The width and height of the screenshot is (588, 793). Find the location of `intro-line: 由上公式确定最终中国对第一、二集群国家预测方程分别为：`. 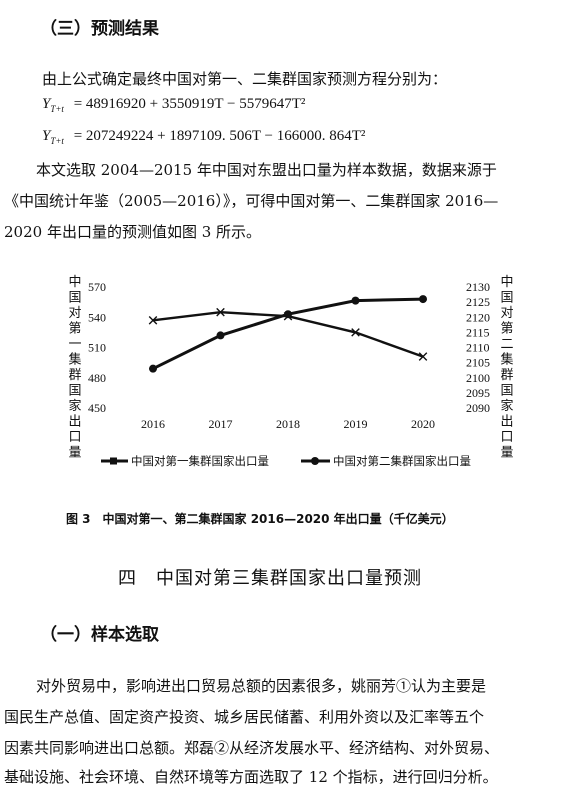

intro-line: 由上公式确定最终中国对第一、二集群国家预测方程分别为： is located at coordinates (245, 79).